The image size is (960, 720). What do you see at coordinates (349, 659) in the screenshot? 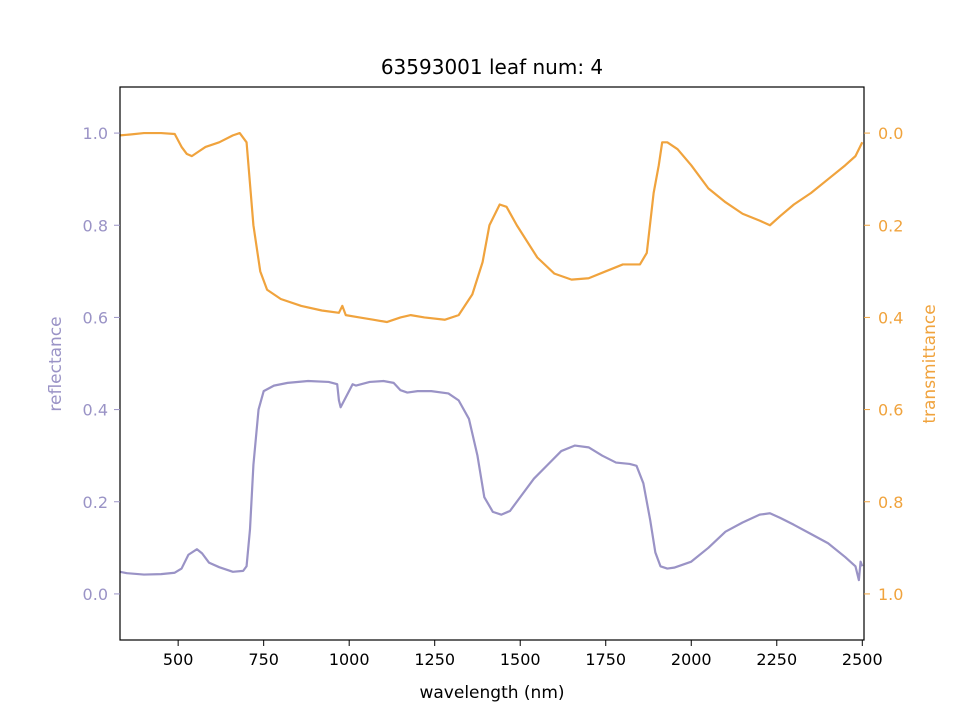
I see `x-tick-label: 1000` at bounding box center [349, 659].